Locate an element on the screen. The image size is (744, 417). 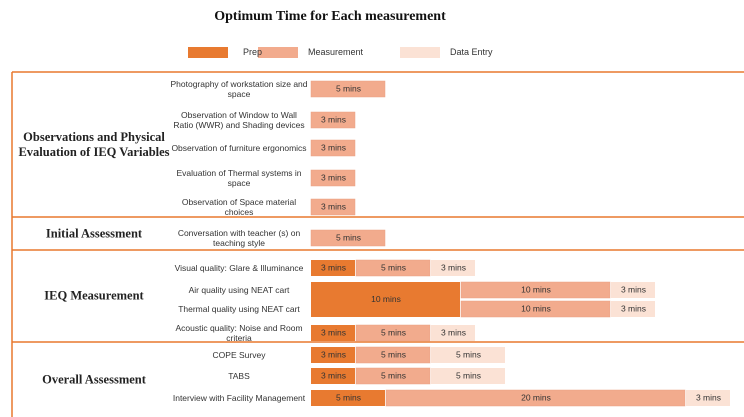
row-label: Observation of furniture ergonomics is located at coordinates (239, 148).